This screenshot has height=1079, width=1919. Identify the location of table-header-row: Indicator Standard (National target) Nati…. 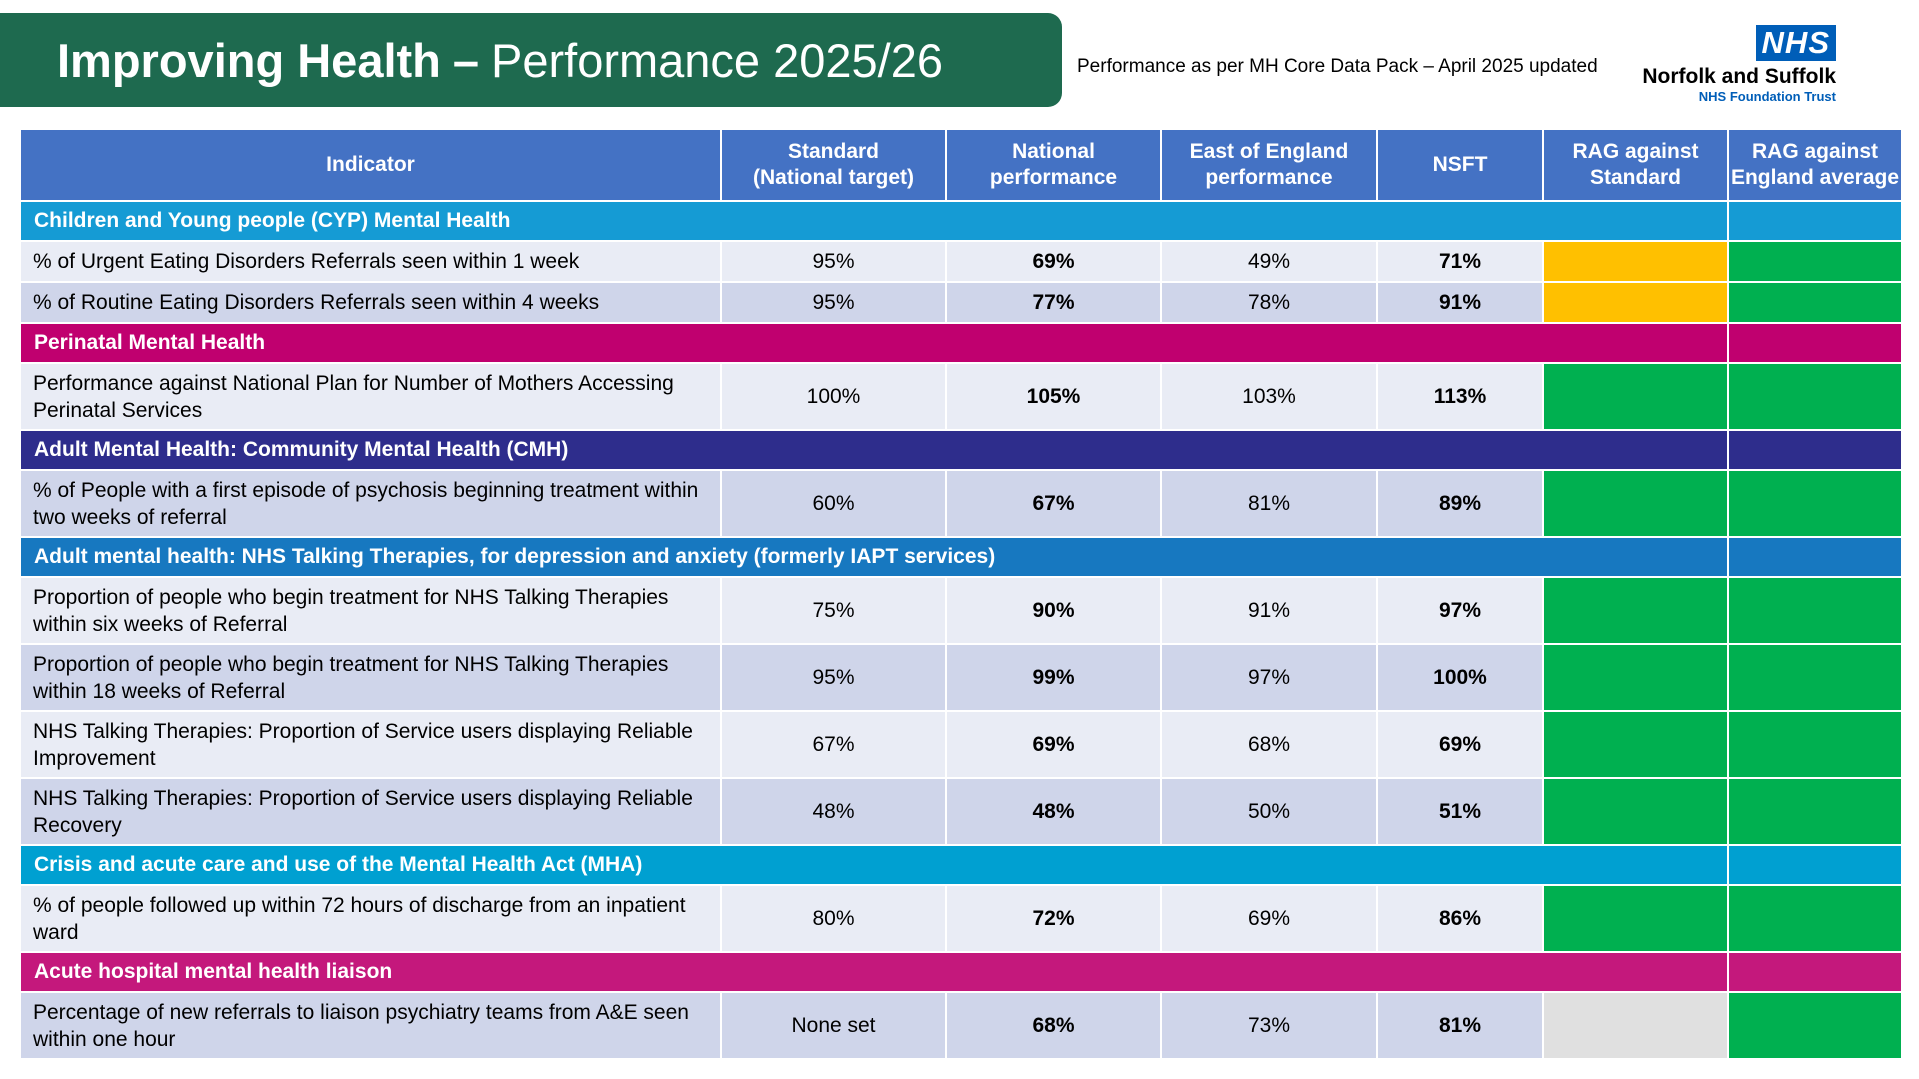
(961, 165).